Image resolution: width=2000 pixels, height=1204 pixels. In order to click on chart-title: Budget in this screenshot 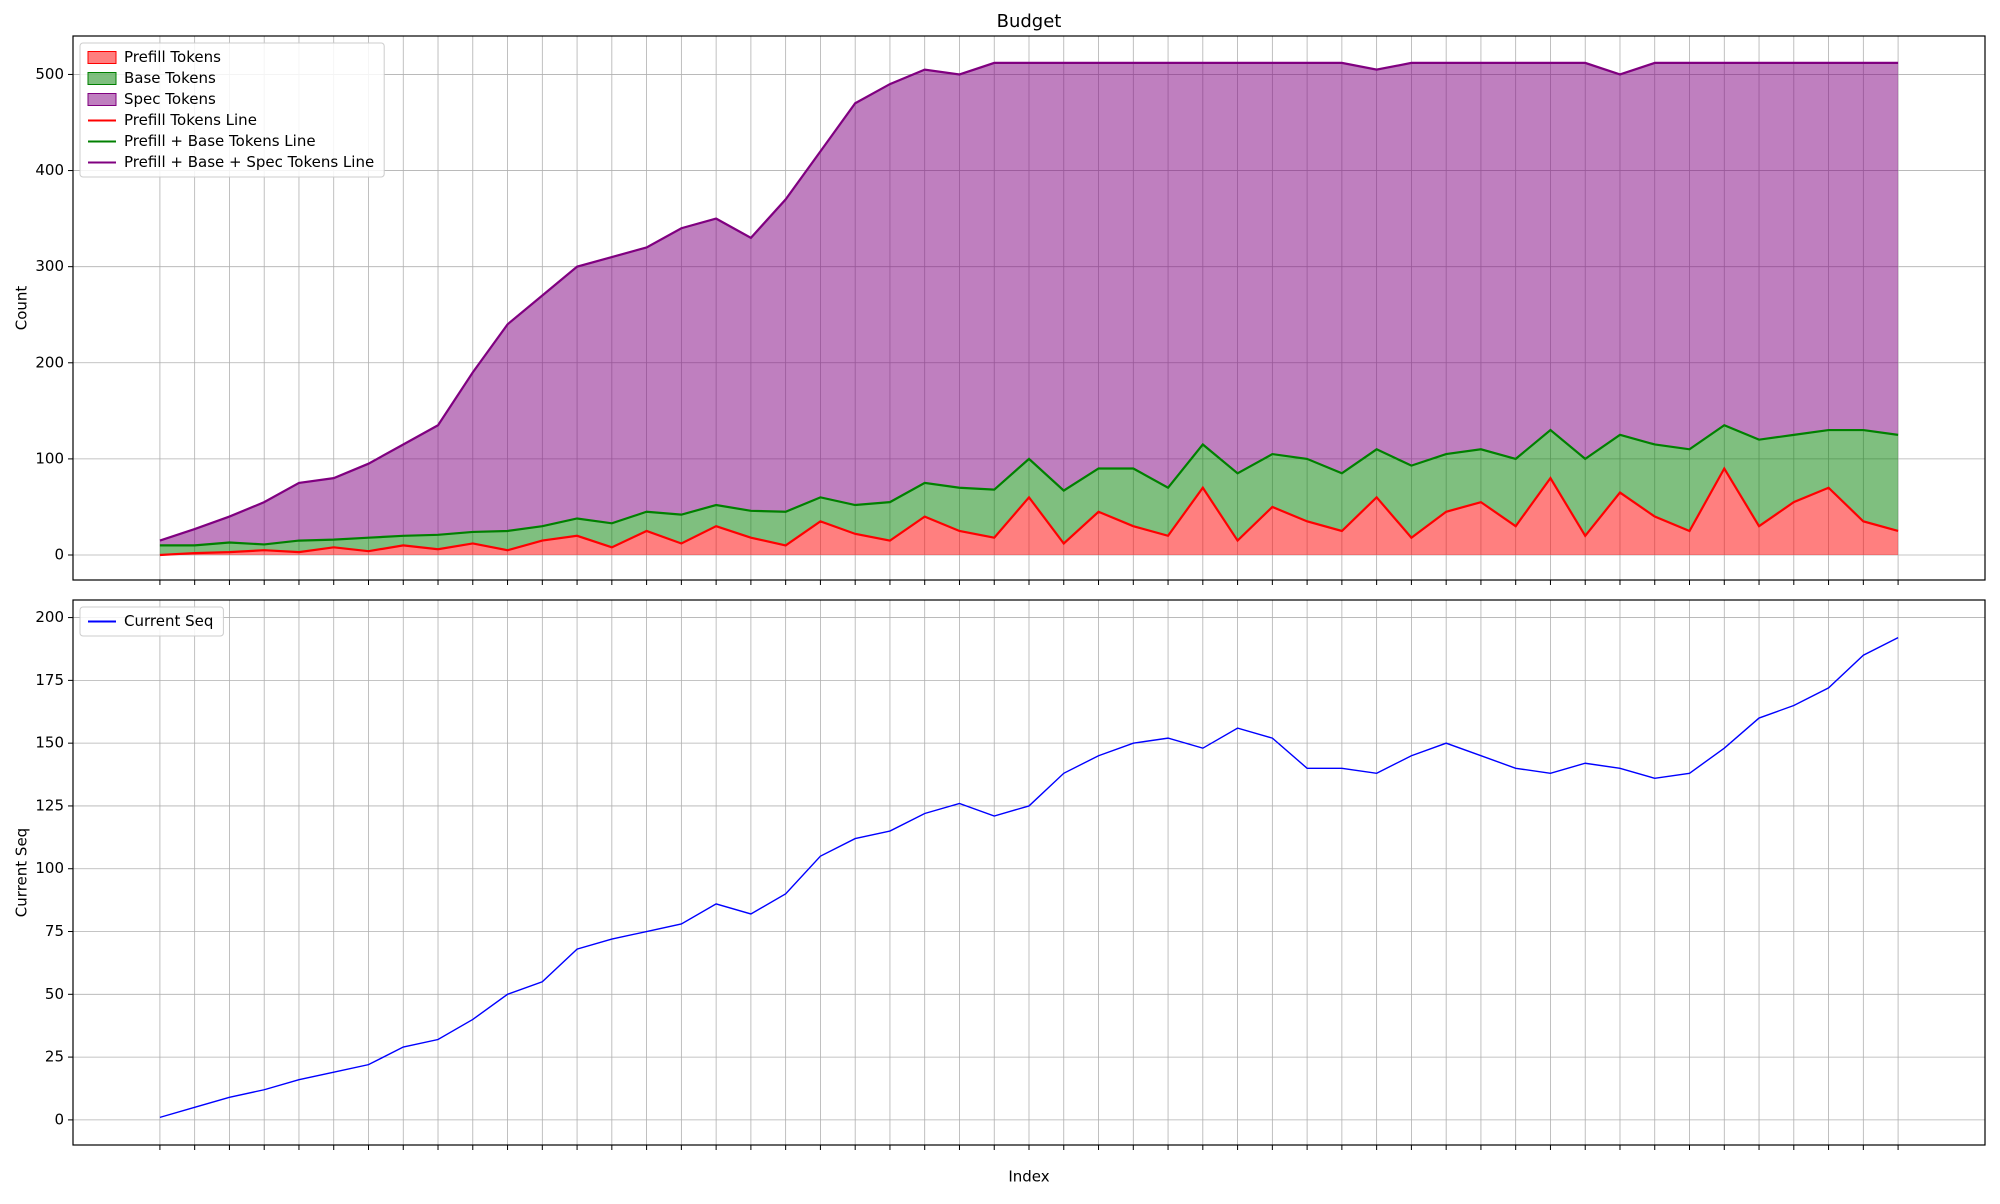, I will do `click(1029, 21)`.